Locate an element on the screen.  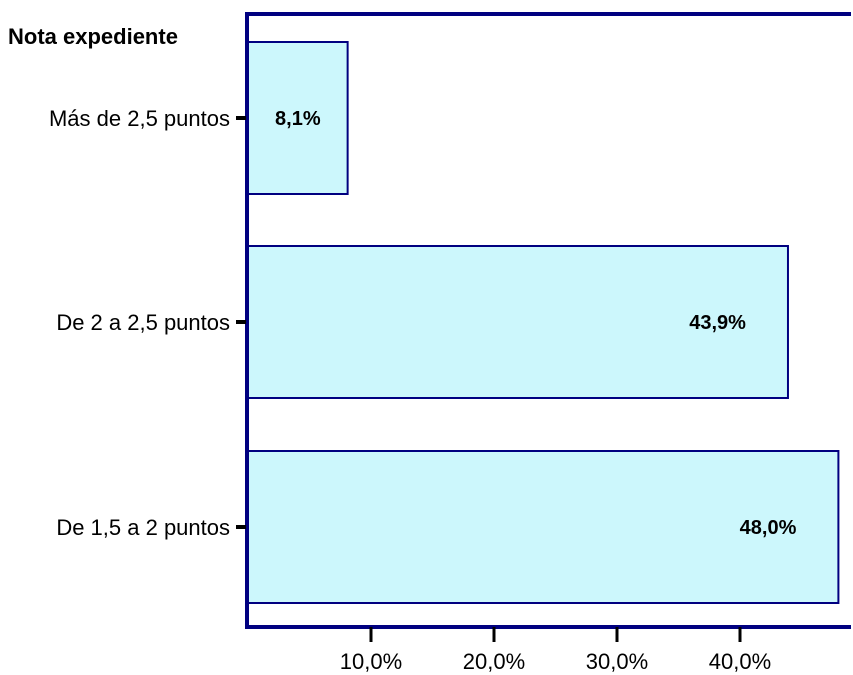
category-label: Más de 2,5 puntos is located at coordinates (139, 118).